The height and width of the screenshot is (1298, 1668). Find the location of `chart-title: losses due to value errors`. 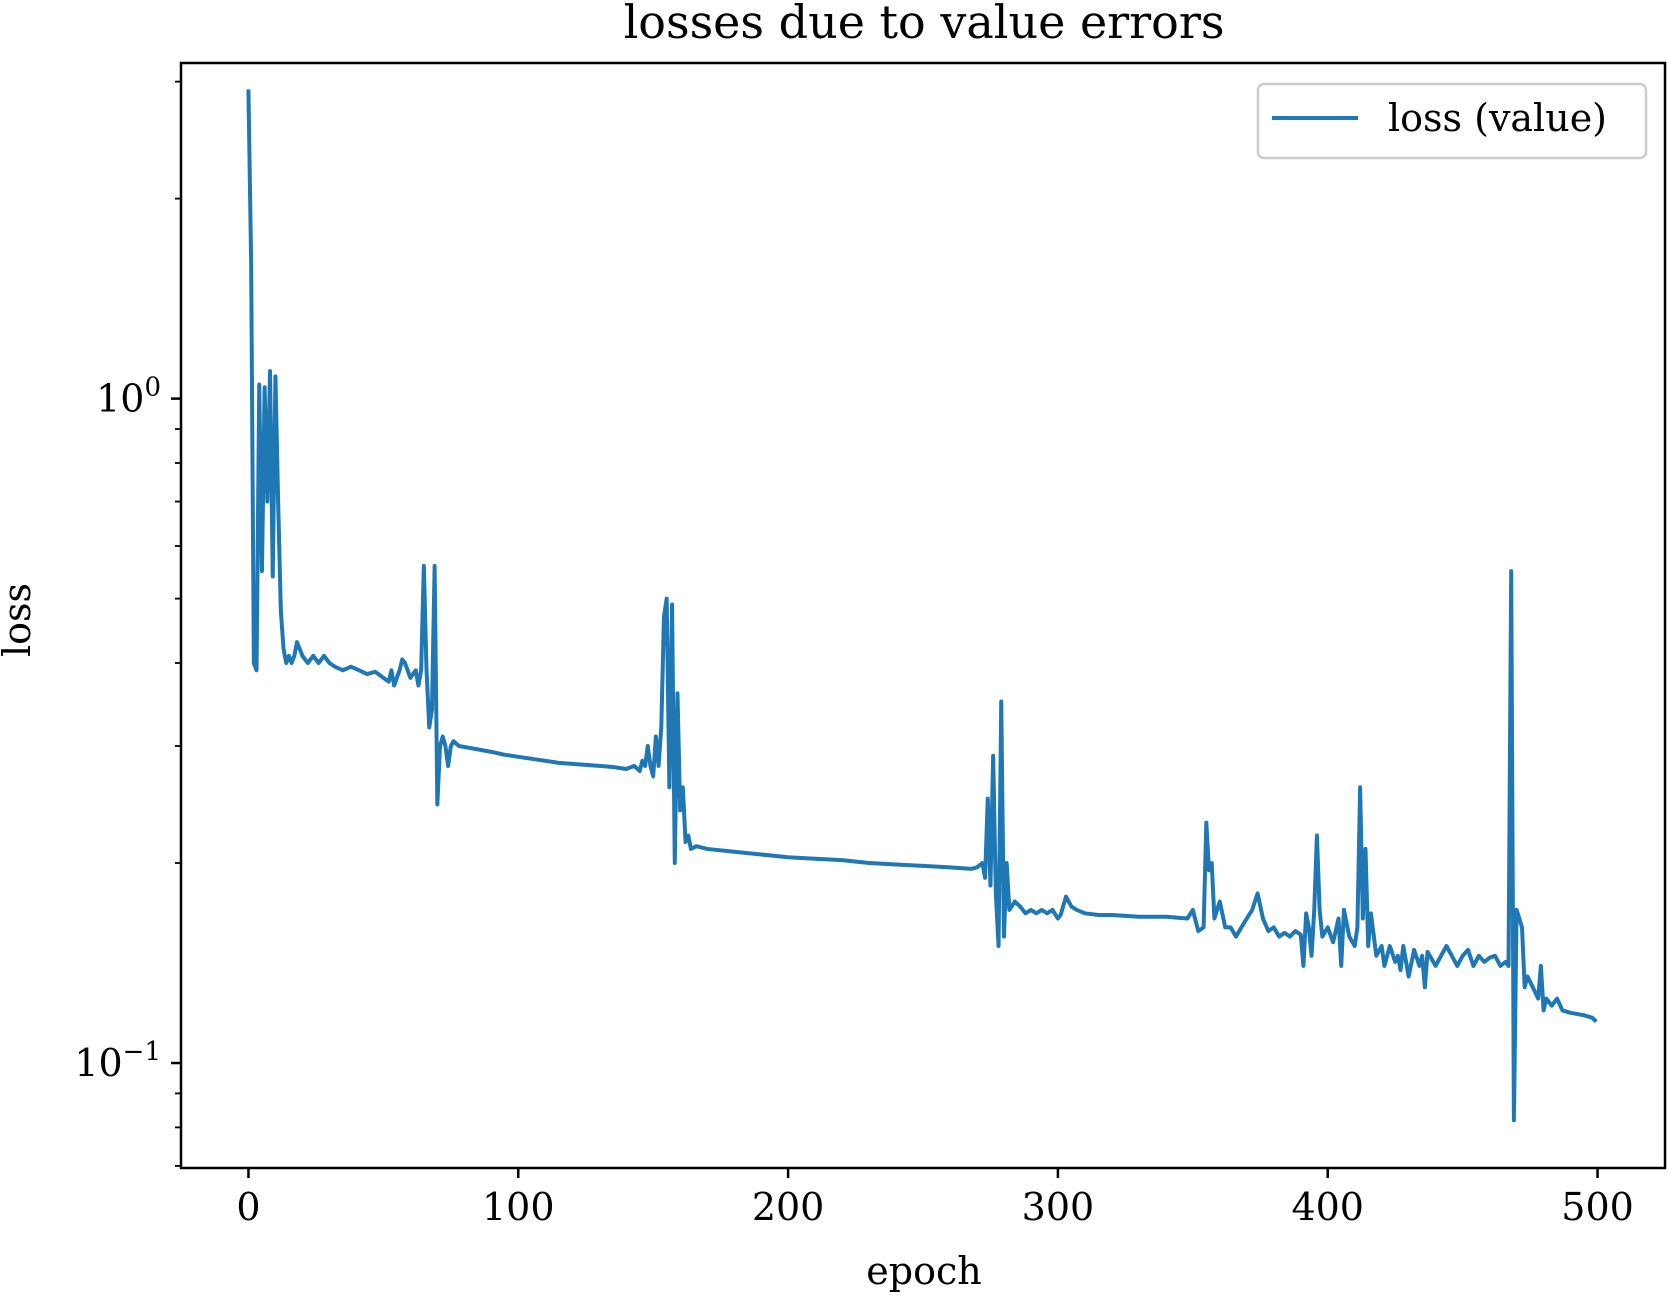

chart-title: losses due to value errors is located at coordinates (924, 24).